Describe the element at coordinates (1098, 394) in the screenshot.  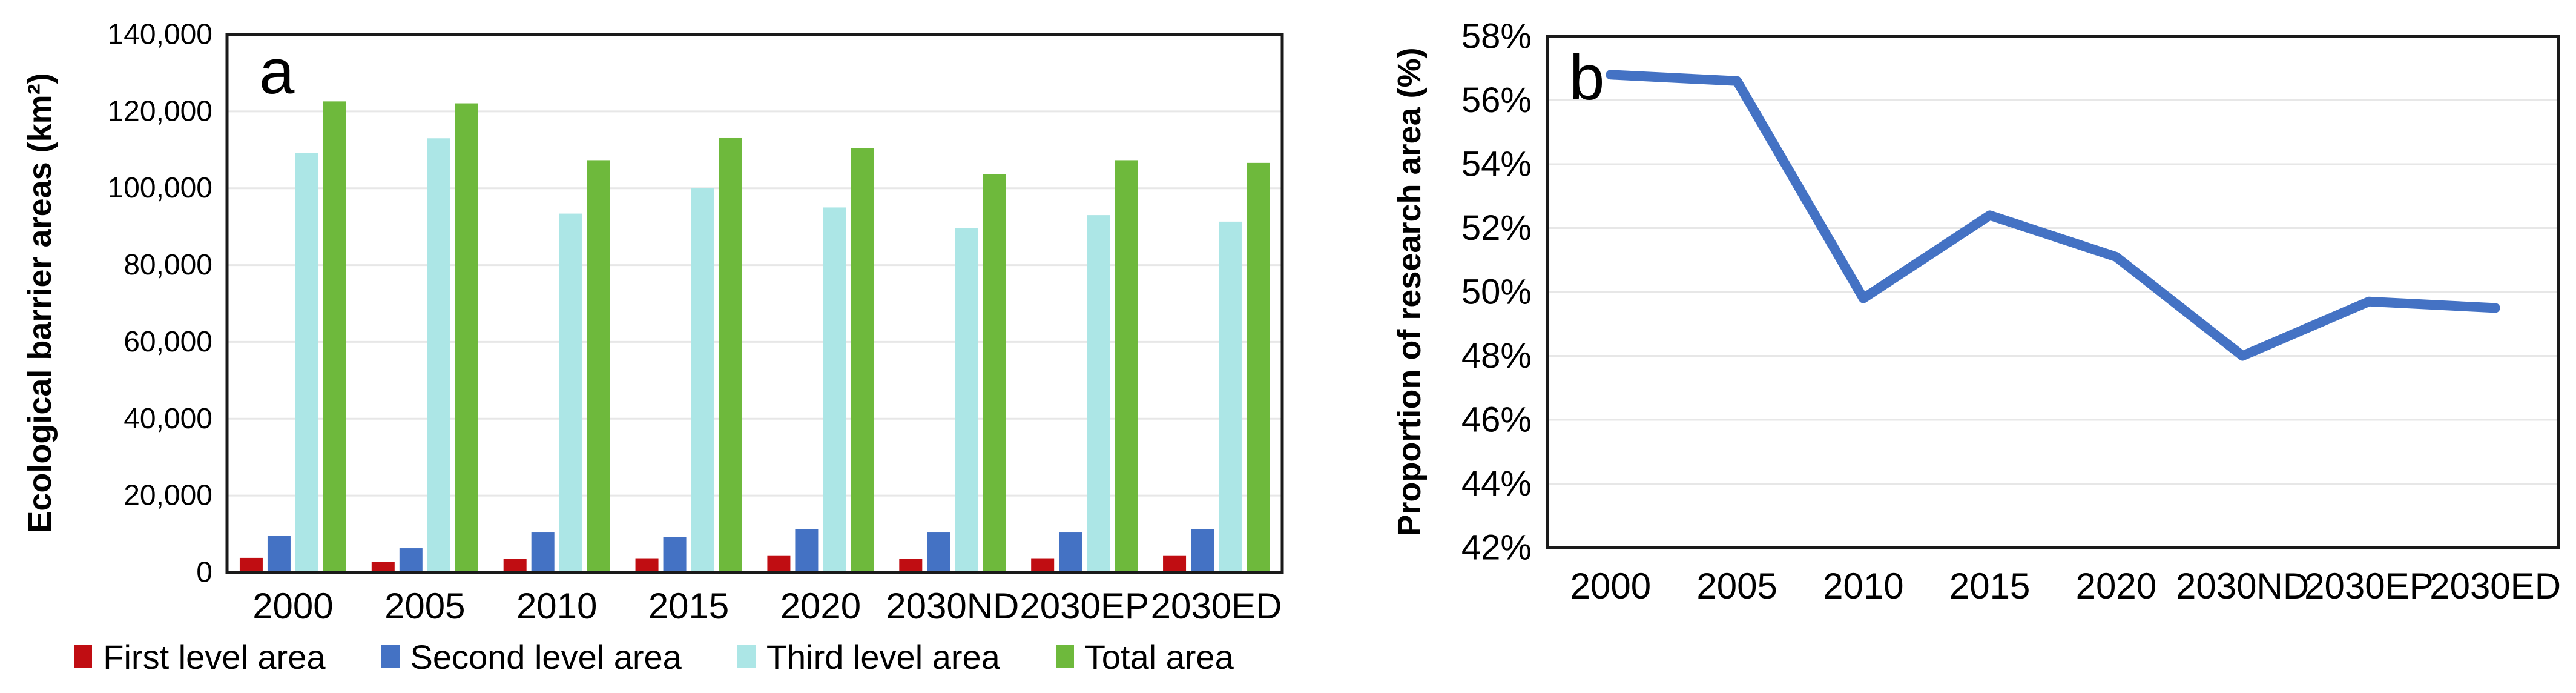
I see `bar-third-level-area-2030EP` at that location.